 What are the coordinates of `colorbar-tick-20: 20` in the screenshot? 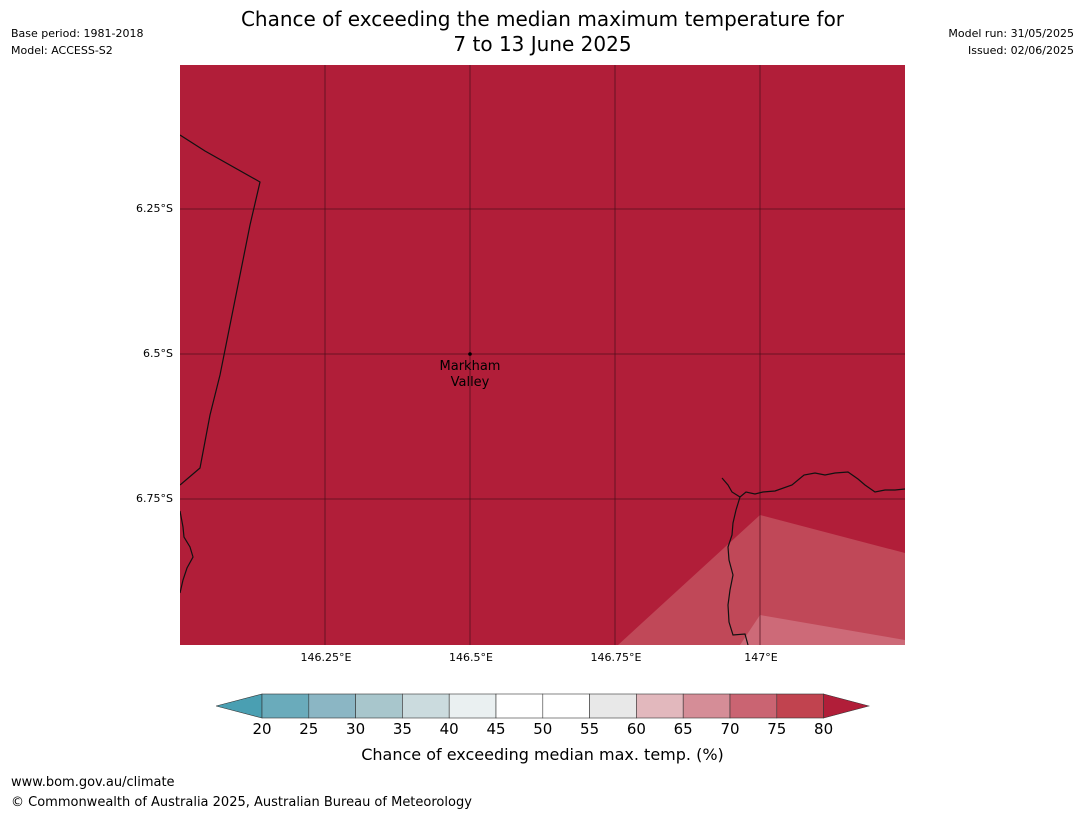 It's located at (262, 729).